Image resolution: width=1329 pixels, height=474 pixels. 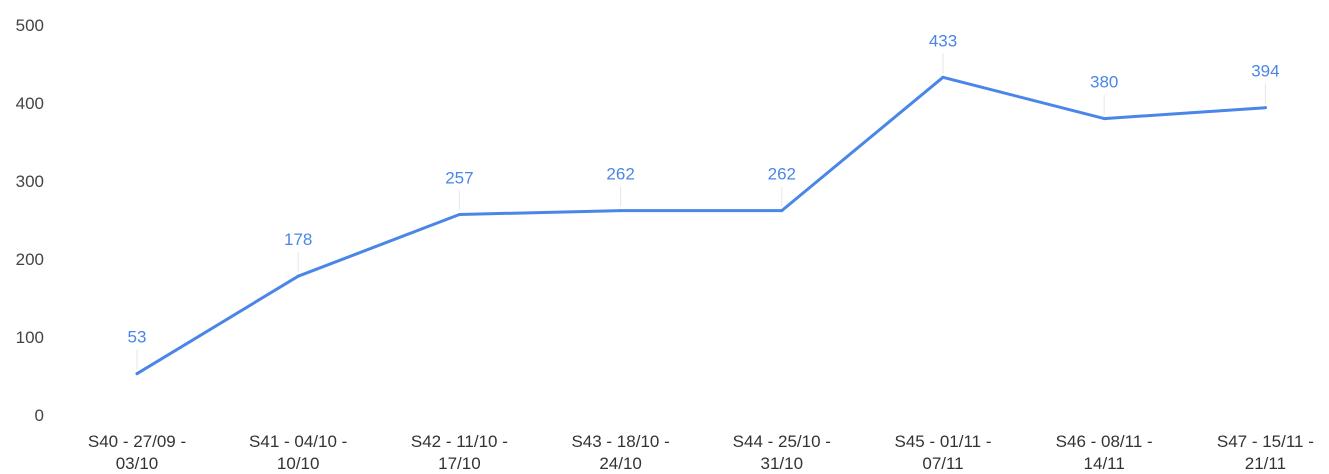 I want to click on x-tick-label-line: S42 - 11/10 -, so click(x=459, y=441).